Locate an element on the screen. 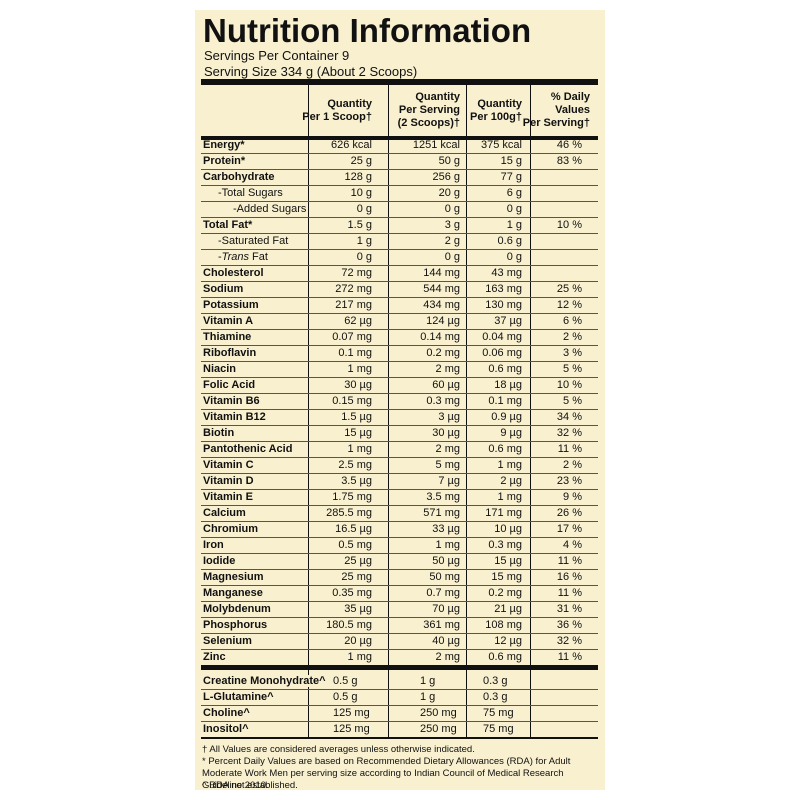 This screenshot has height=800, width=800. nutrient-value: 62 µg is located at coordinates (358, 321).